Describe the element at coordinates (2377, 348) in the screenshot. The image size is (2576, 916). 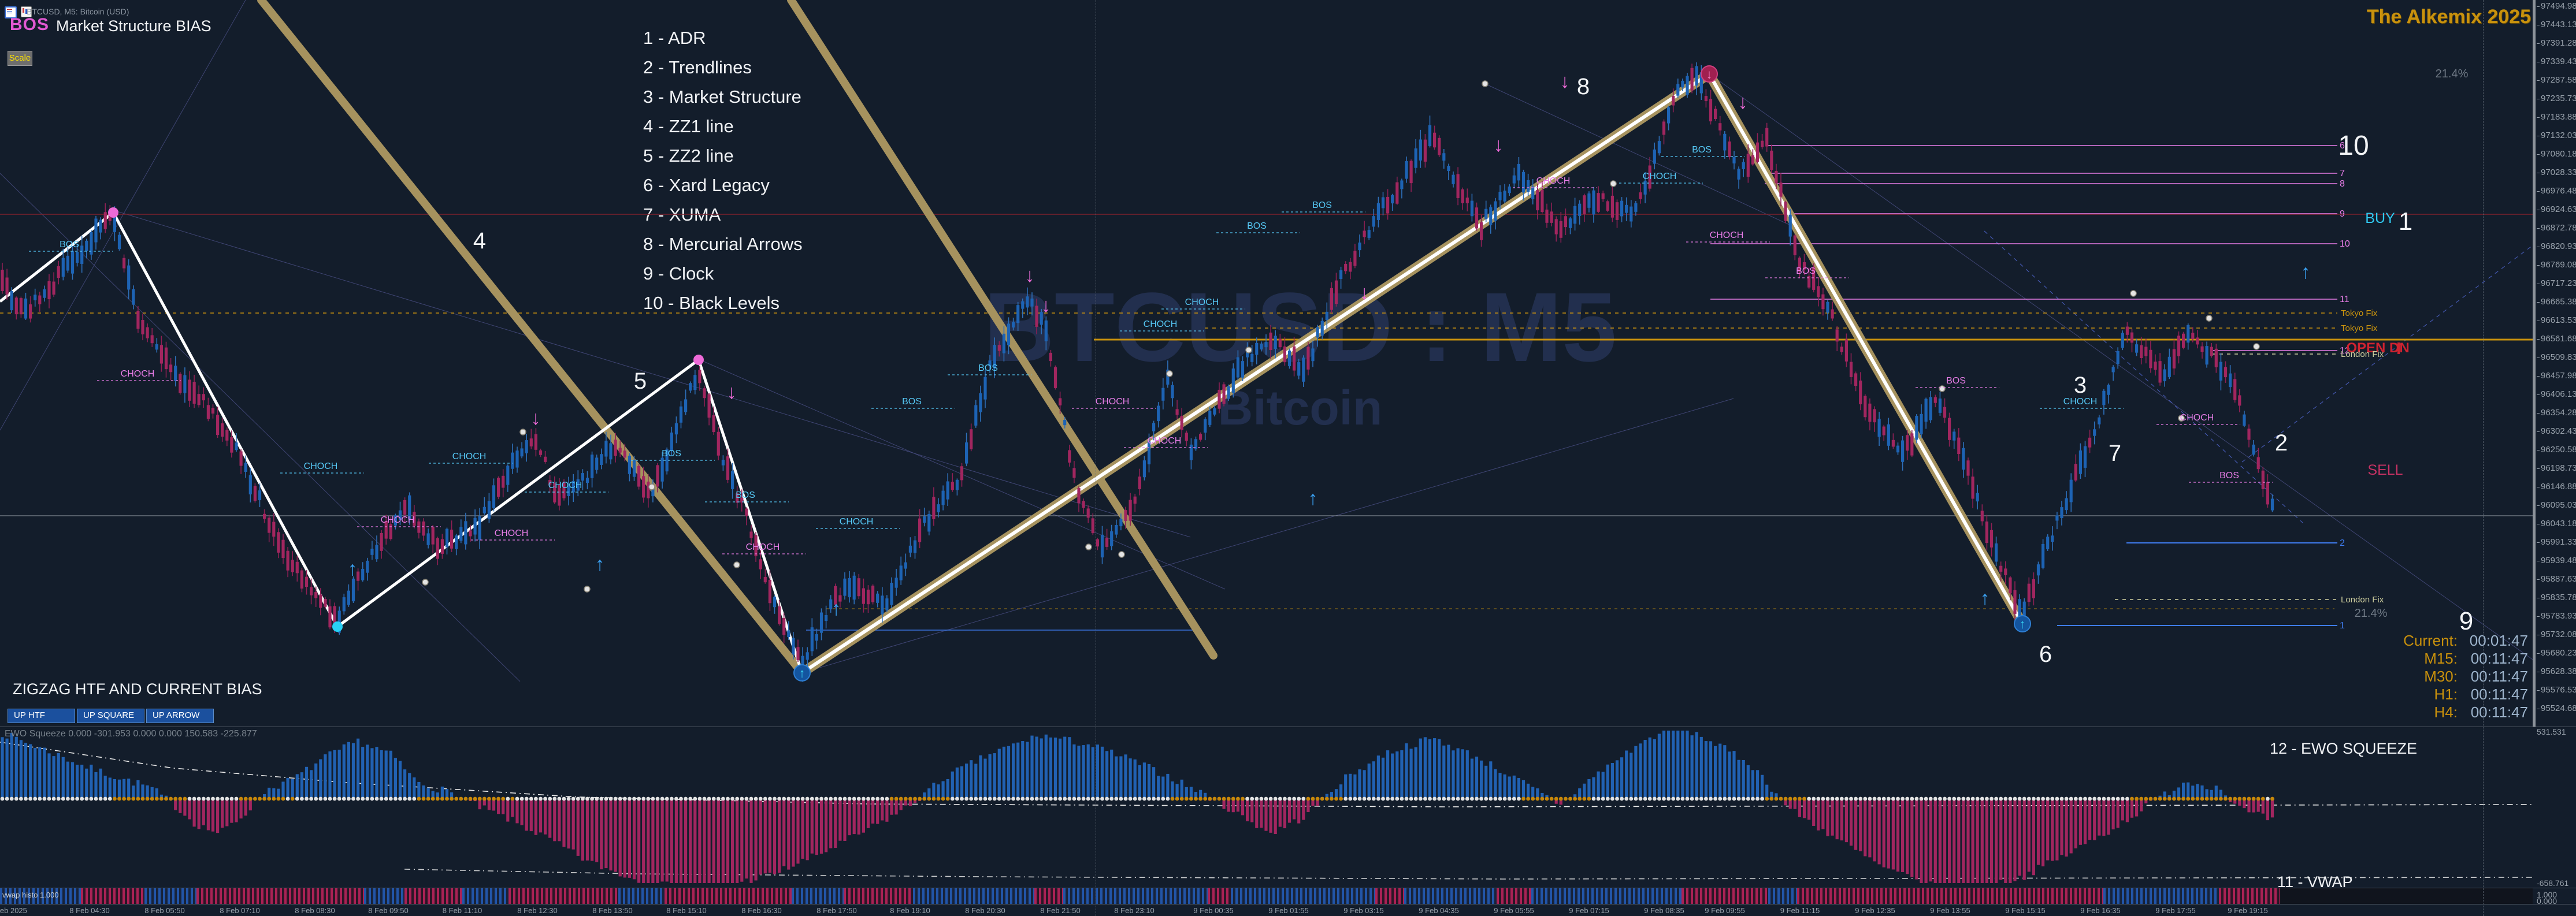
I see `open-dn-label: OPEN DN` at that location.